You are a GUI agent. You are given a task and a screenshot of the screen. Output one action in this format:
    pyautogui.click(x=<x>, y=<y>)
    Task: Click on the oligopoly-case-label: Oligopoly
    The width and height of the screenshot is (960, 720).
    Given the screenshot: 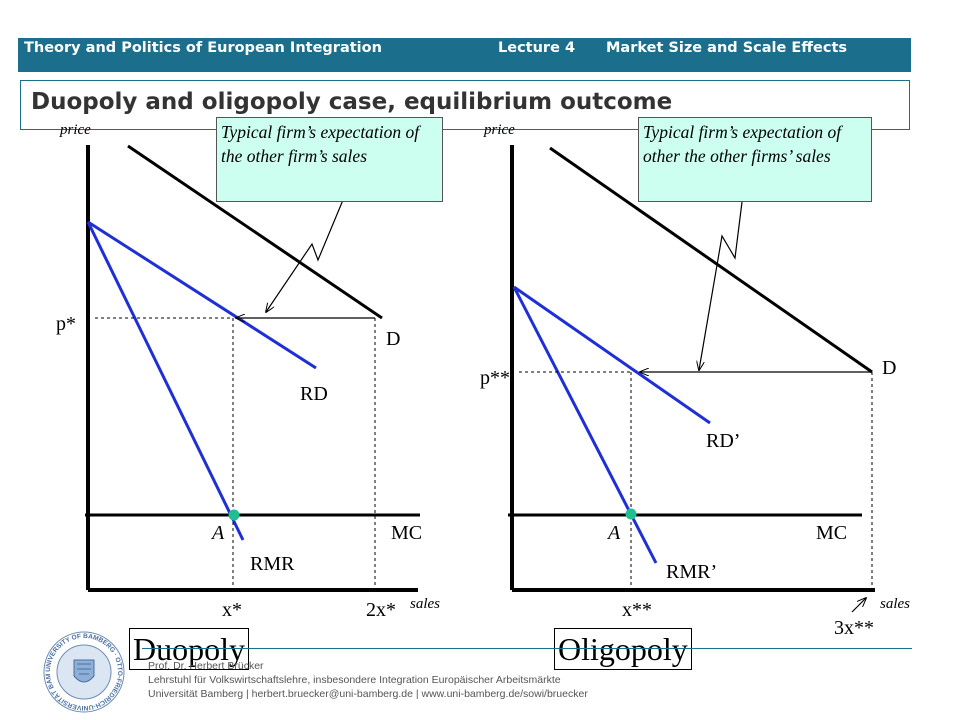 What is the action you would take?
    pyautogui.click(x=623, y=649)
    